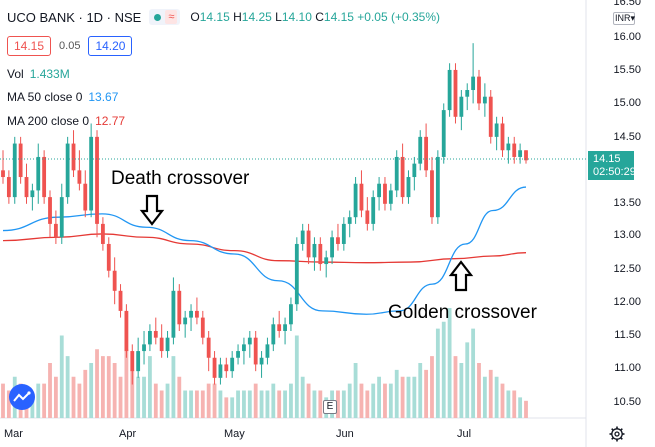 This screenshot has height=447, width=655. What do you see at coordinates (165, 17) in the screenshot?
I see `status-pill: ≈` at bounding box center [165, 17].